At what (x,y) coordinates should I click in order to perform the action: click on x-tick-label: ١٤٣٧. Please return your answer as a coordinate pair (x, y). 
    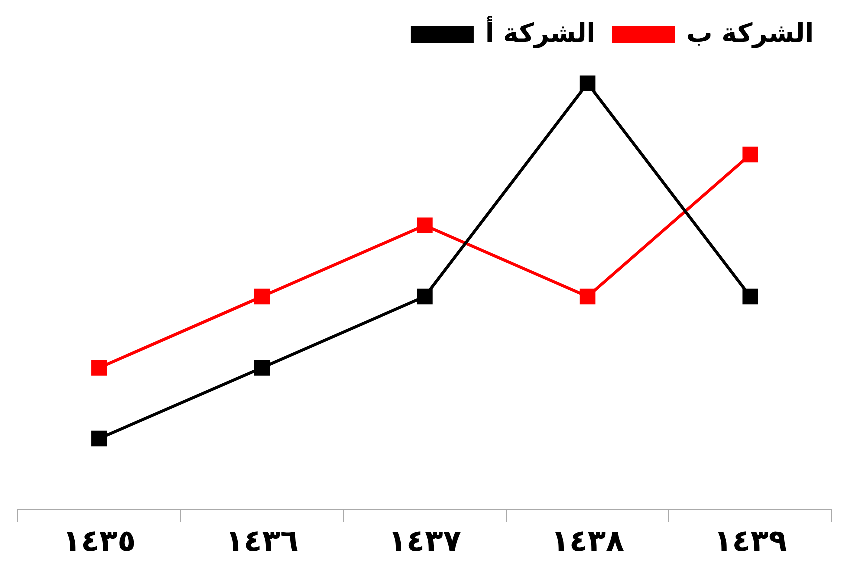
    Looking at the image, I should click on (425, 541).